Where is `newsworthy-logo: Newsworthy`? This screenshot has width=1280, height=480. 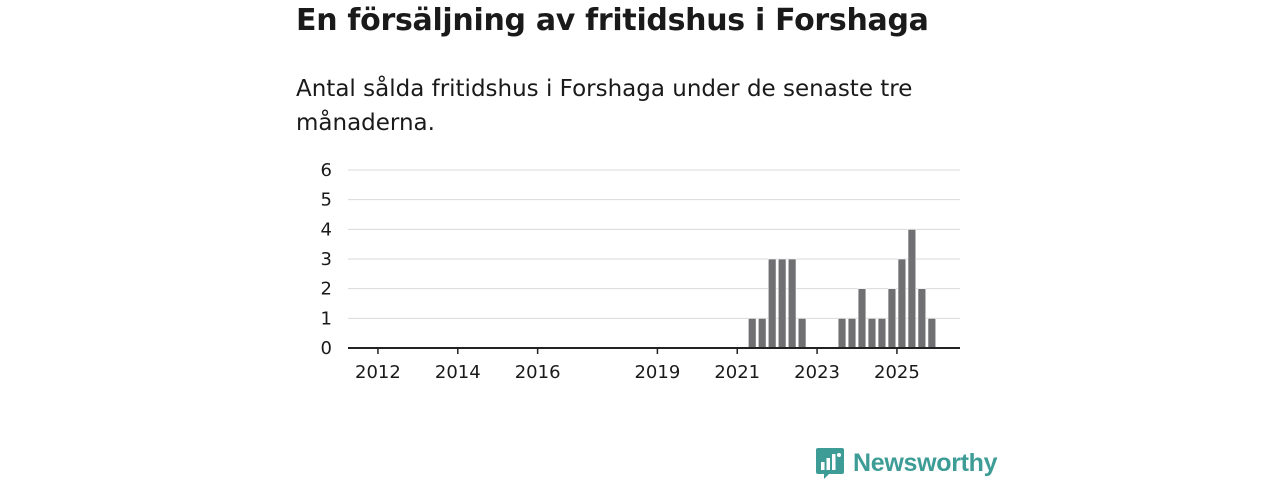 newsworthy-logo: Newsworthy is located at coordinates (906, 463).